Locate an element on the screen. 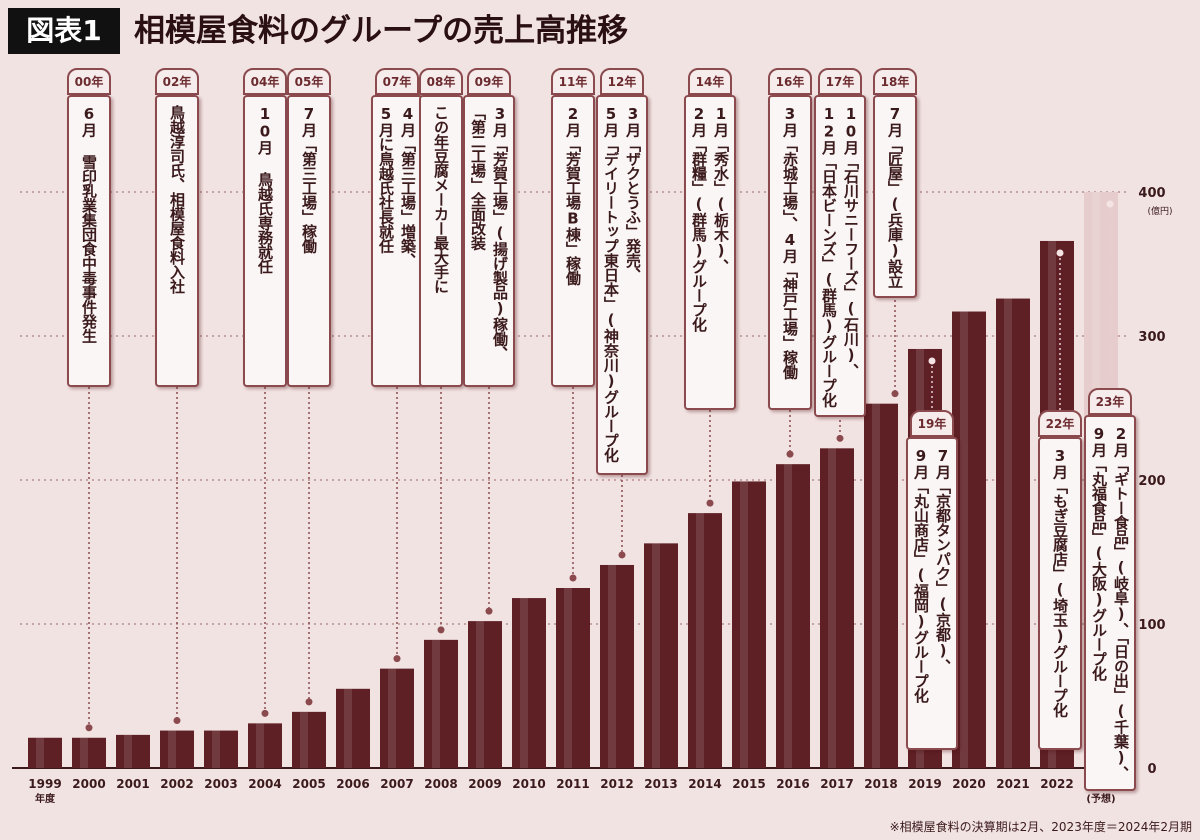 This screenshot has width=1200, height=840. annotation-box: 2月「芳賀工場B棟」稼働 is located at coordinates (573, 241).